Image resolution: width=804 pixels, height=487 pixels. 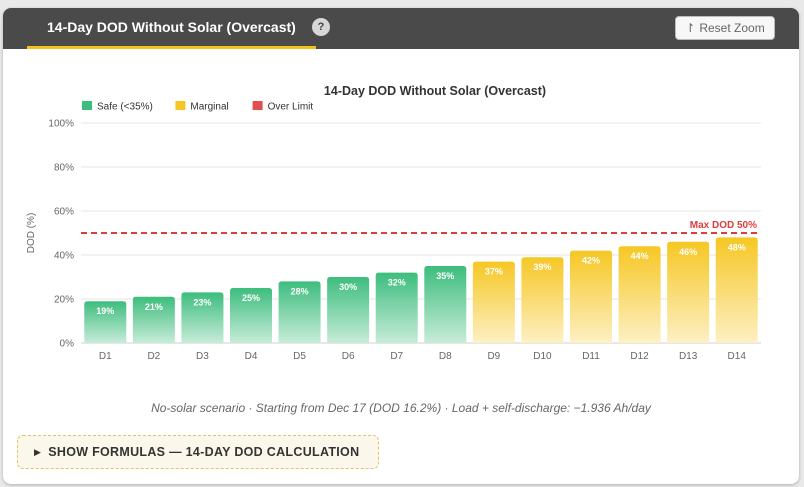 I want to click on bar-value-label: 28%, so click(x=300, y=291).